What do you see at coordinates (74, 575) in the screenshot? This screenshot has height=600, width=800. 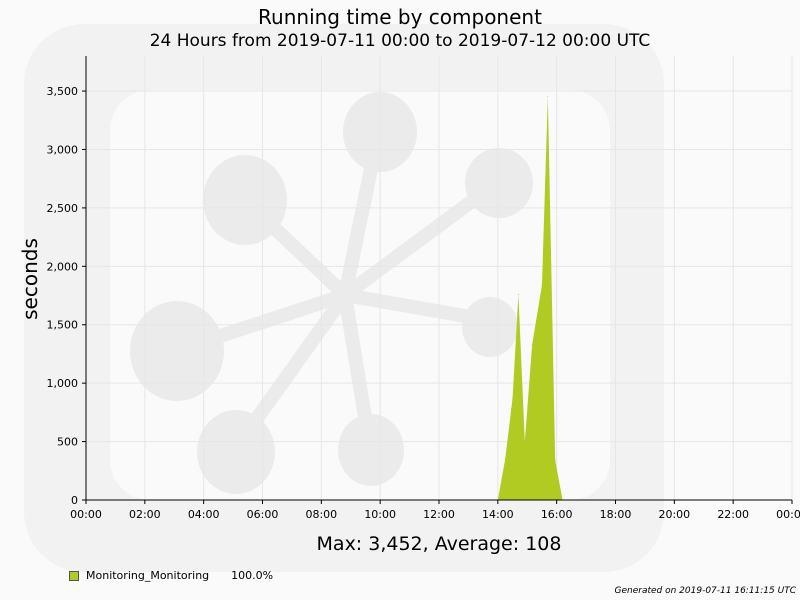 I see `legend-swatch` at bounding box center [74, 575].